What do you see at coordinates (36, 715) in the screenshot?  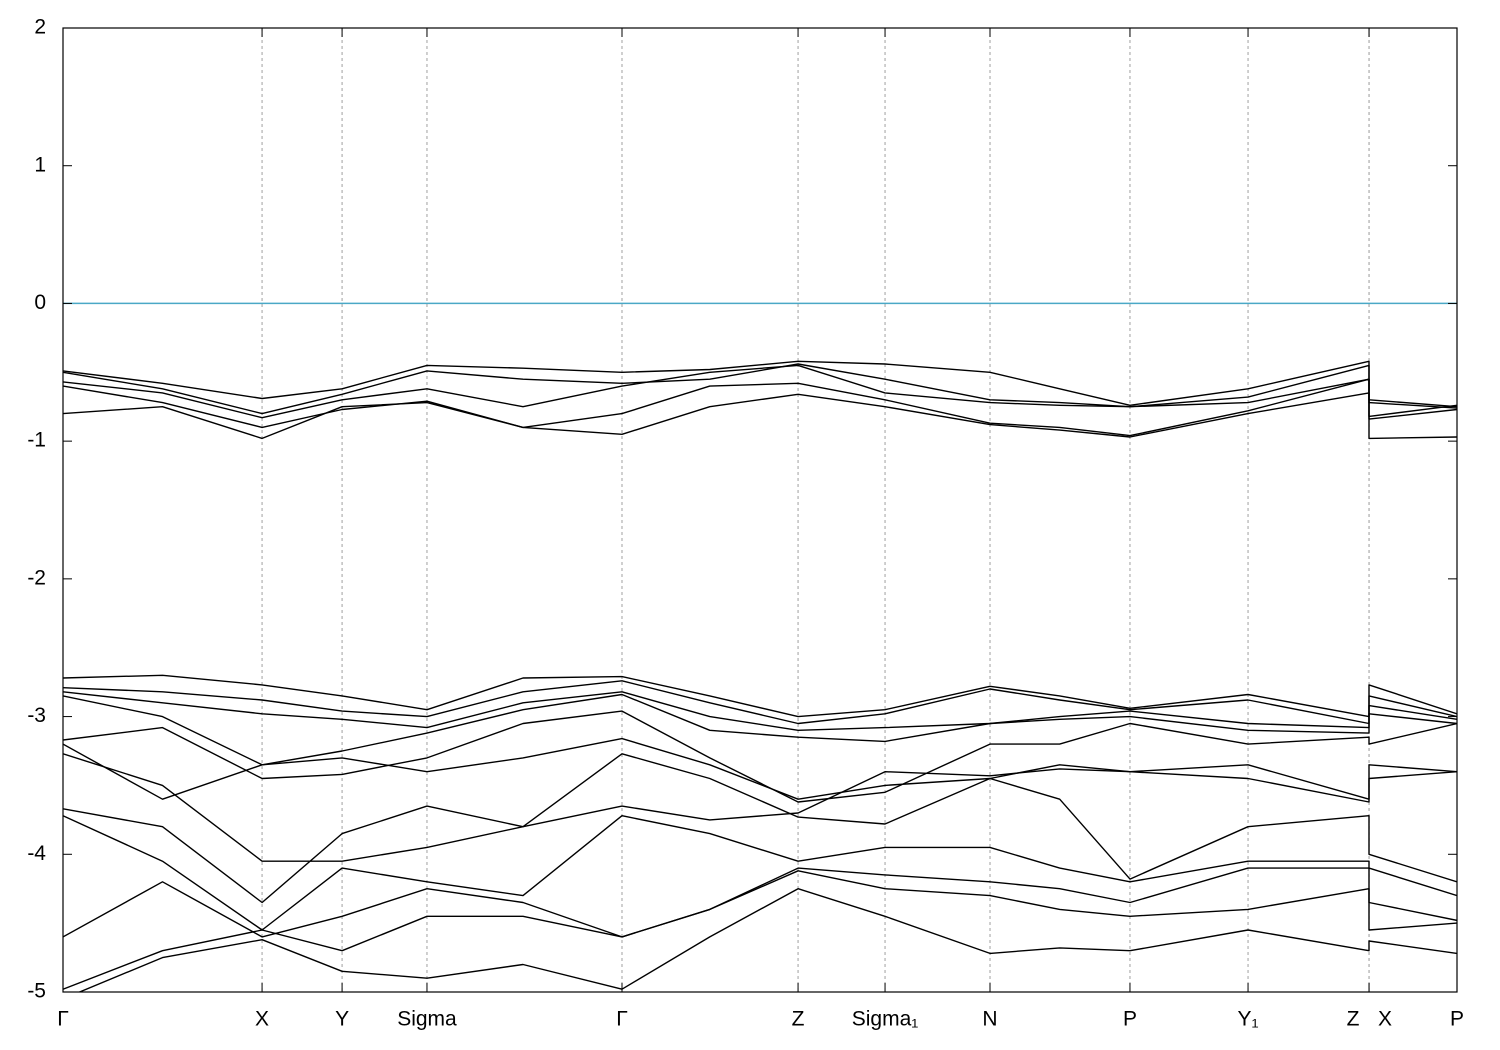 I see `y-tick-label: -3` at bounding box center [36, 715].